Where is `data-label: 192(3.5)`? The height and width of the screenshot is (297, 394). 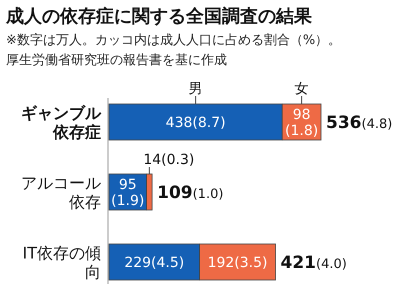
data-label: 192(3.5) is located at coordinates (238, 263).